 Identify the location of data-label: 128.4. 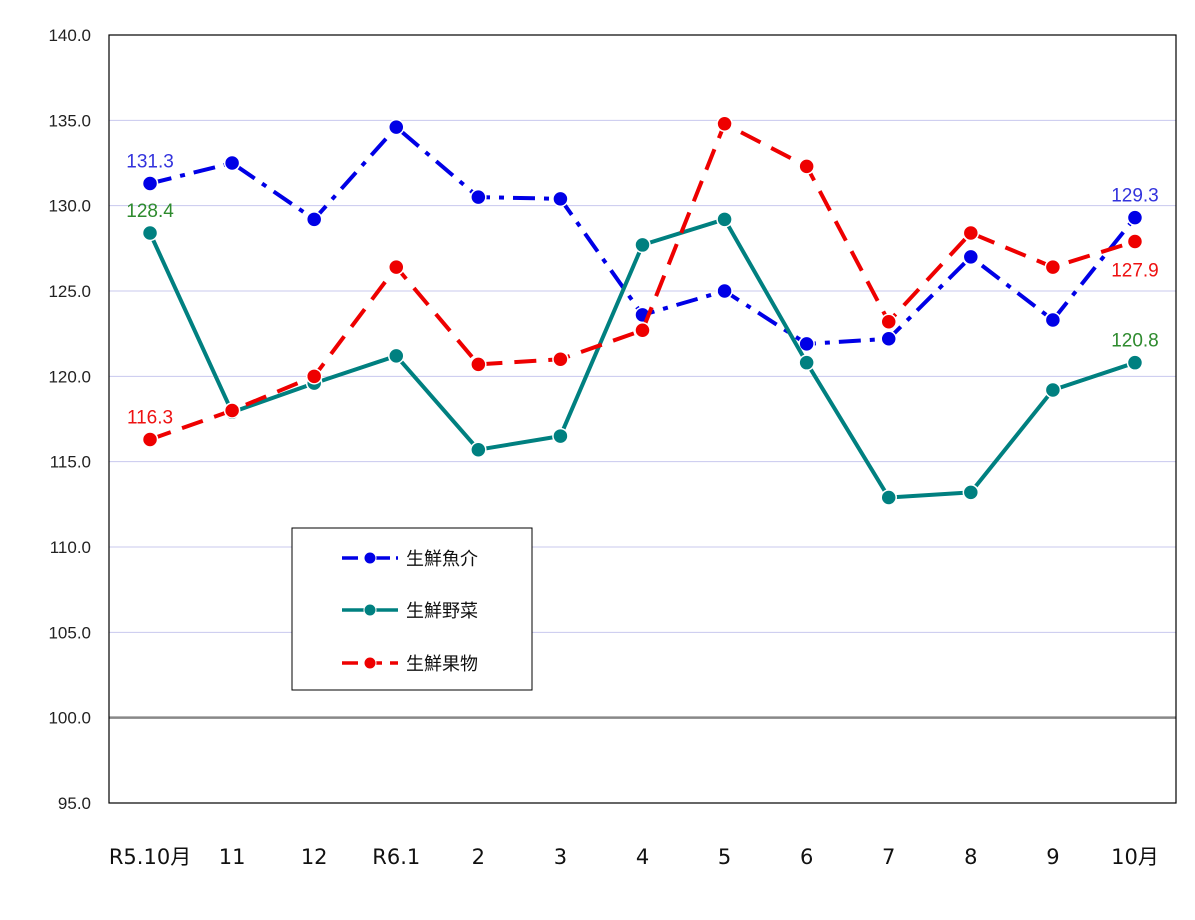
(150, 211).